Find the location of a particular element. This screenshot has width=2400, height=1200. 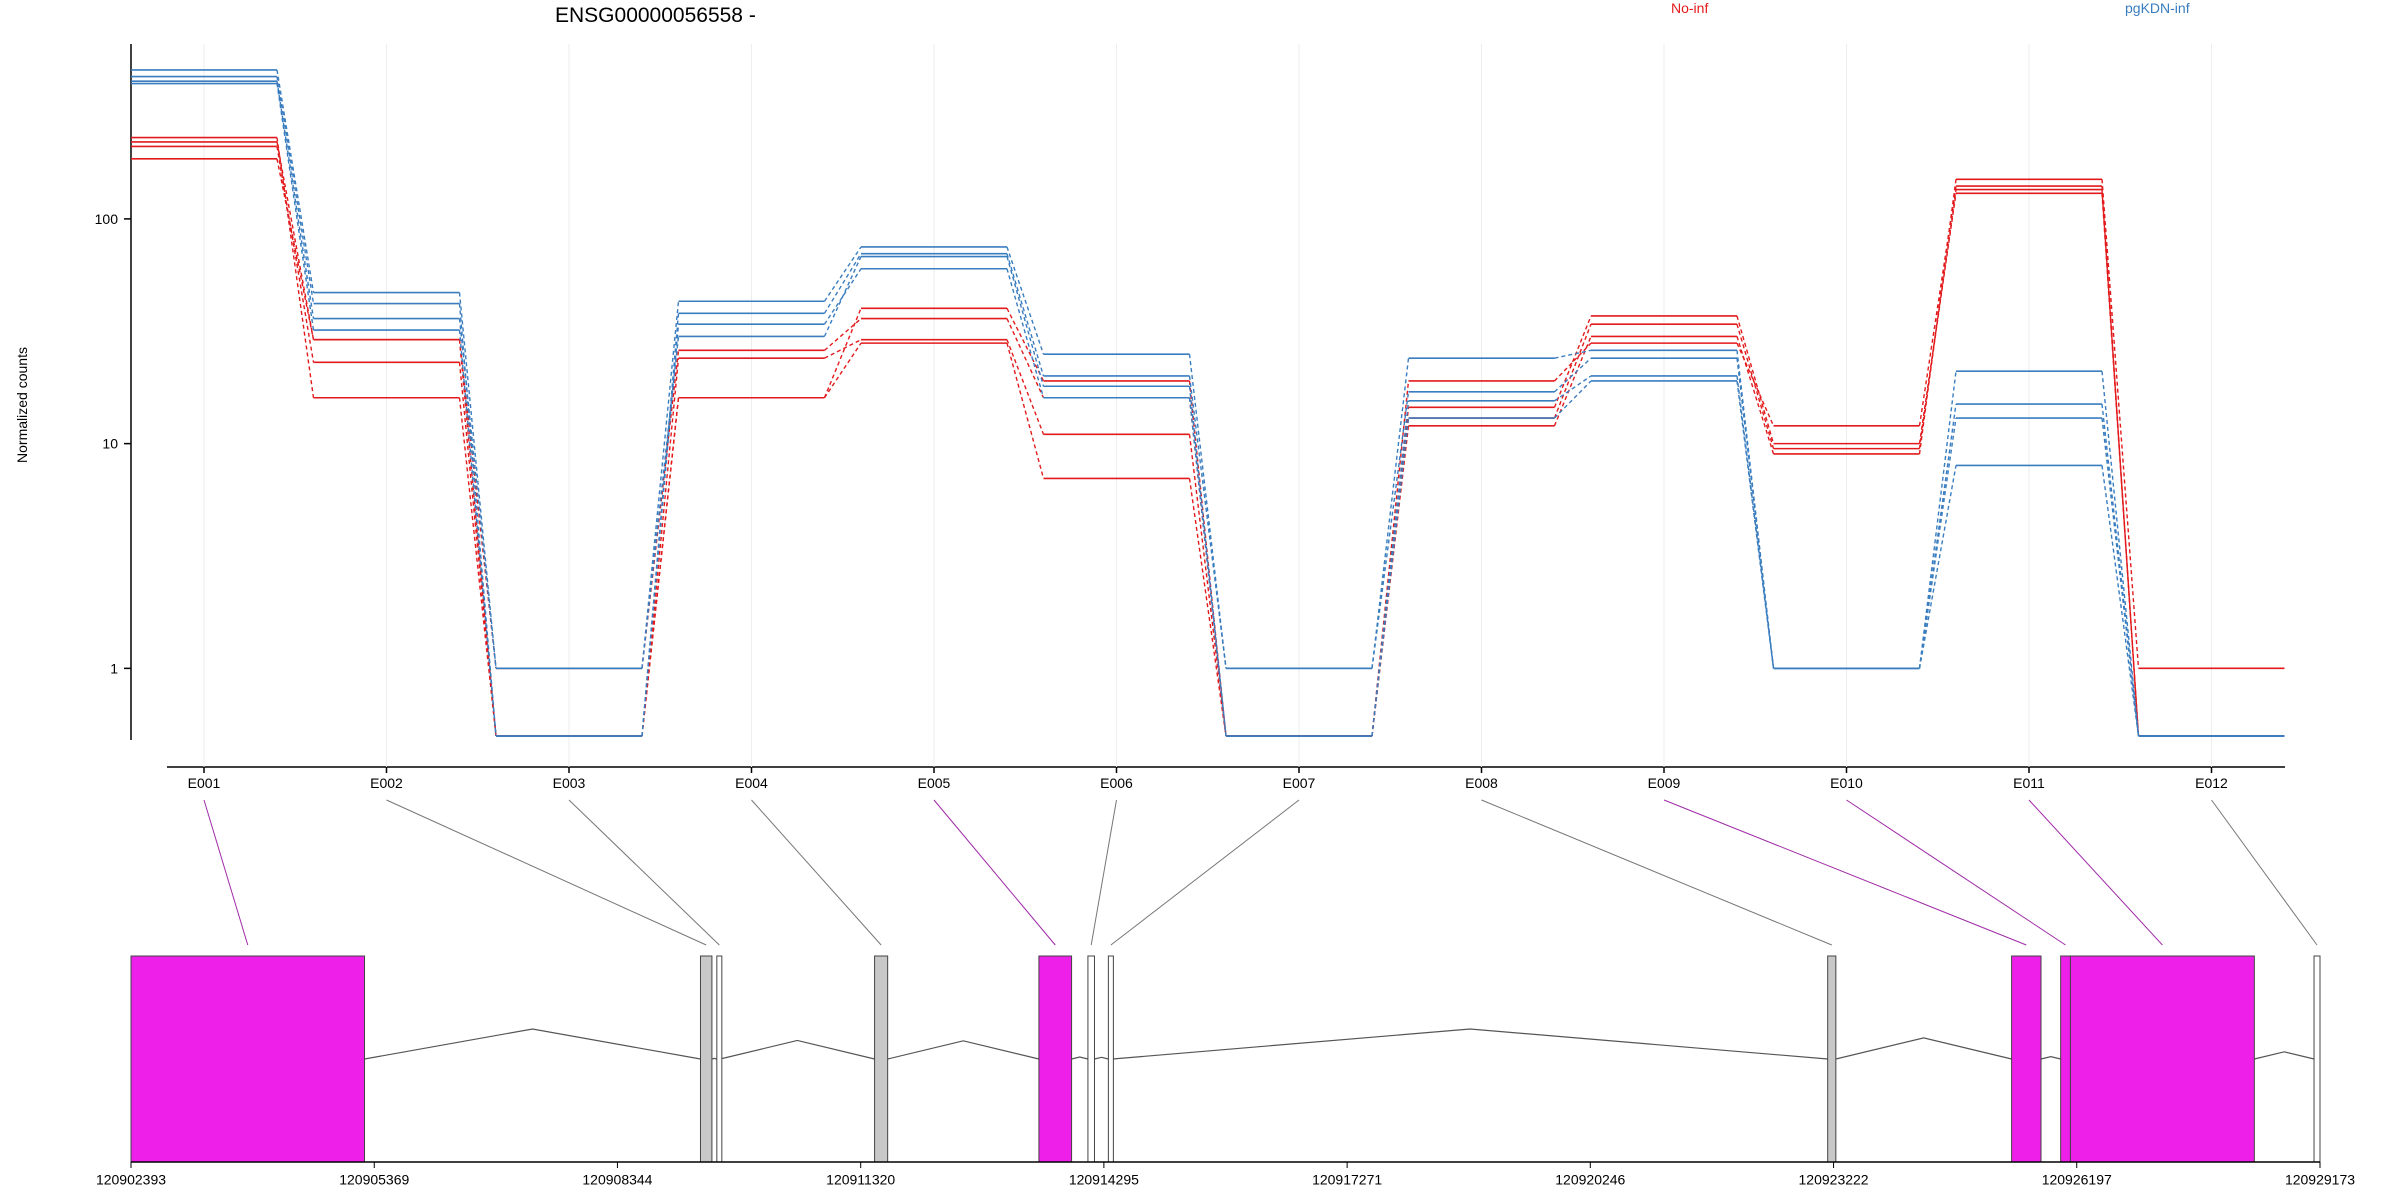

y-axis-title: Normalized counts is located at coordinates (22, 405).